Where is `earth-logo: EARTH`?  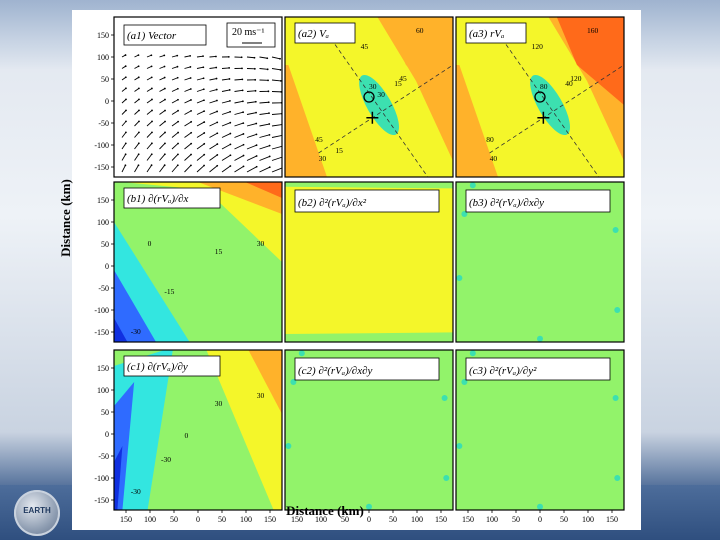 earth-logo: EARTH is located at coordinates (37, 513).